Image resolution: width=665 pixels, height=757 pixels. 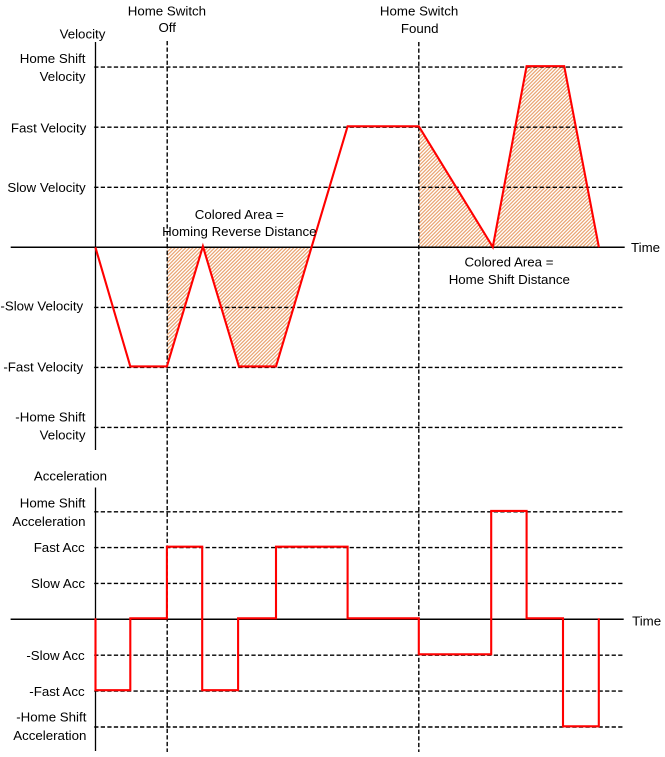 I want to click on svg-text: Home Shift Distance, so click(x=509, y=279).